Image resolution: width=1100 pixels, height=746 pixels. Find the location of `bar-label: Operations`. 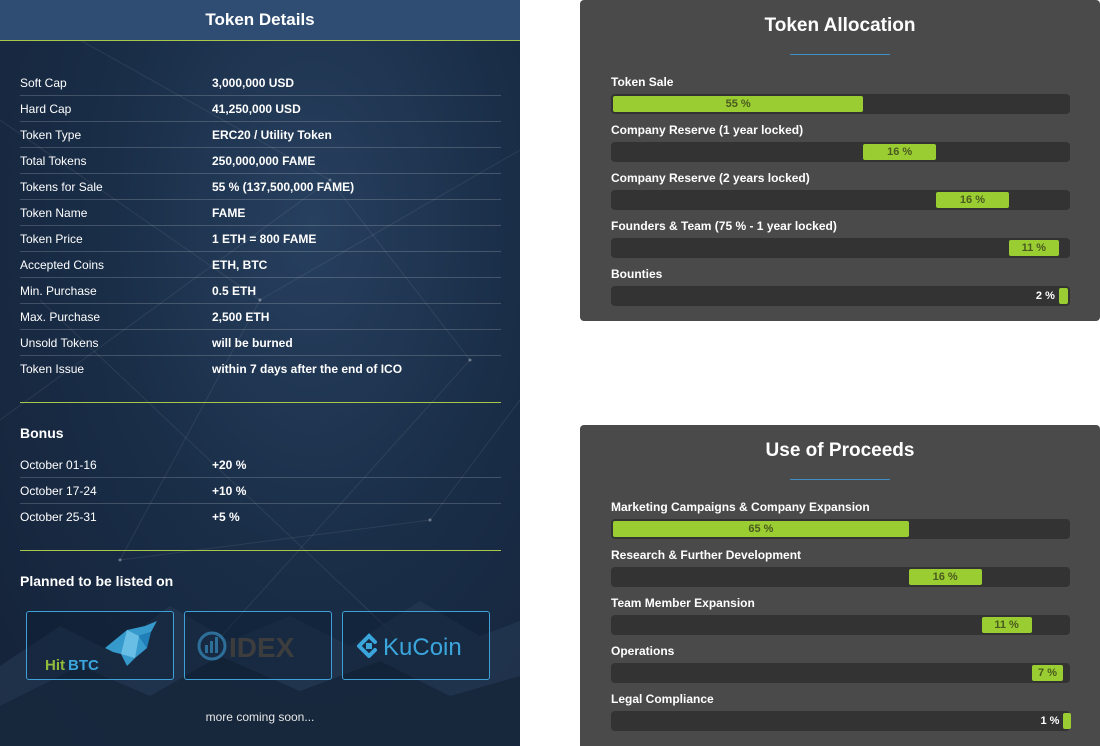

bar-label: Operations is located at coordinates (643, 651).